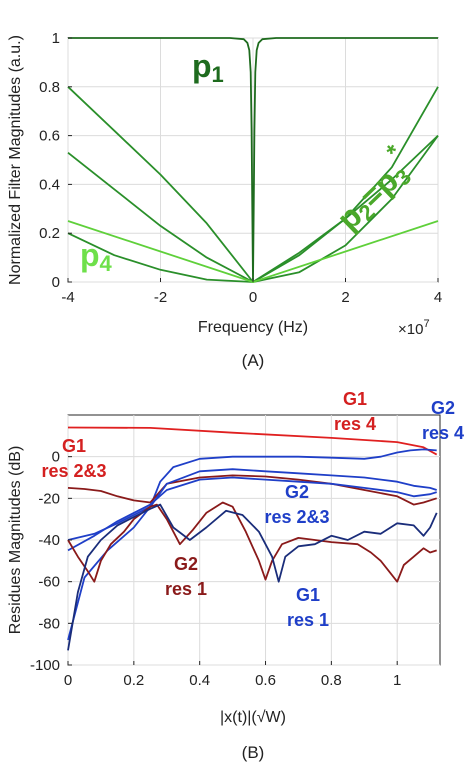 The height and width of the screenshot is (767, 474). I want to click on annotation-g1-res4-line2: res 4, so click(355, 424).